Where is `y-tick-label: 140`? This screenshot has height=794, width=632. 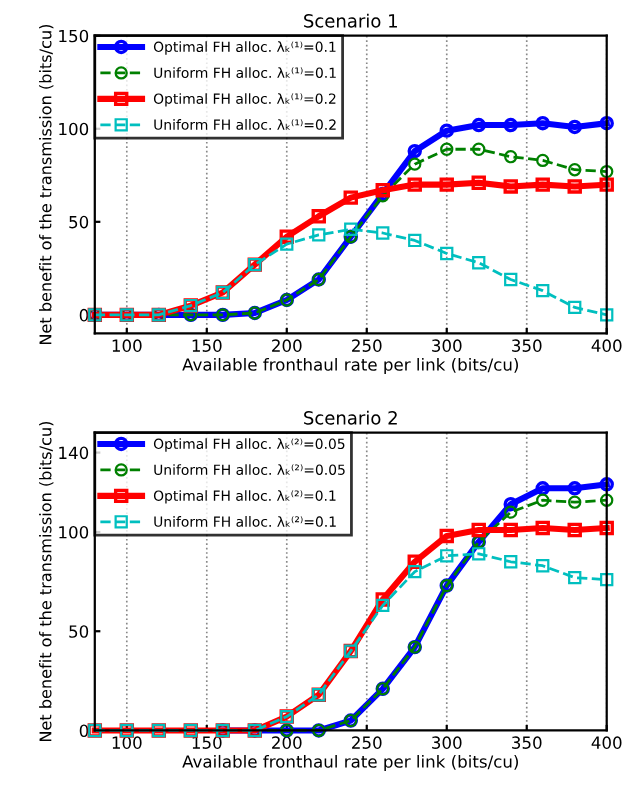 y-tick-label: 140 is located at coordinates (74, 453).